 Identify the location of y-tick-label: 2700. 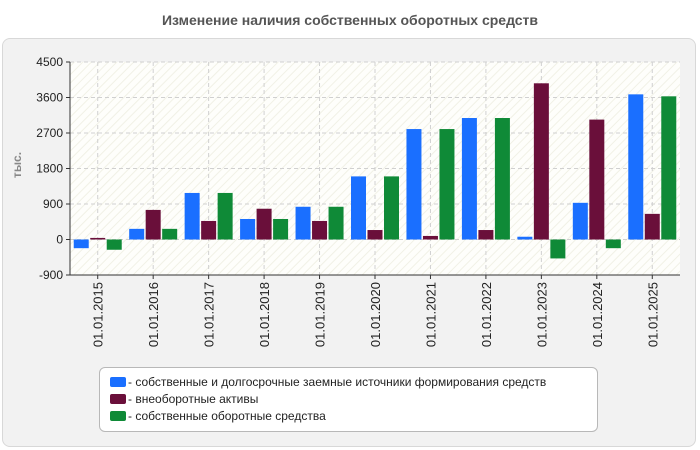
(49, 133).